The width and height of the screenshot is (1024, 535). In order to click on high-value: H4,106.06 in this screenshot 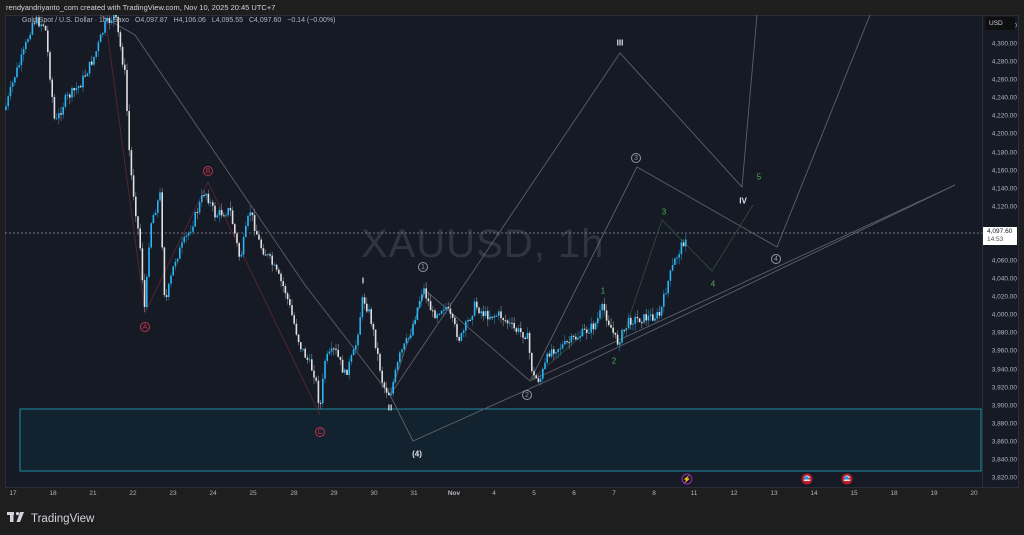, I will do `click(189, 20)`.